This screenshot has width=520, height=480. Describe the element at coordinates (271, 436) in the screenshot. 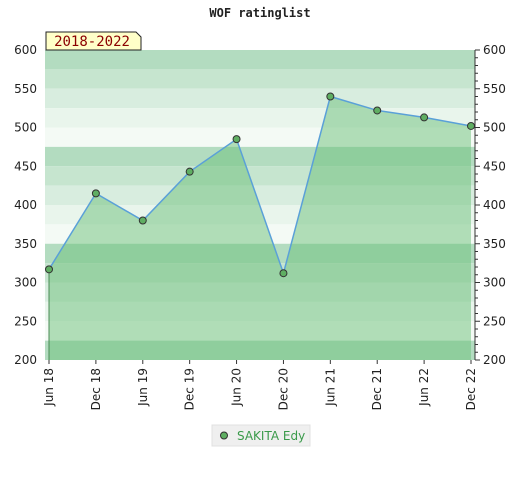

I see `legend-series-name: SAKITA Edy` at that location.